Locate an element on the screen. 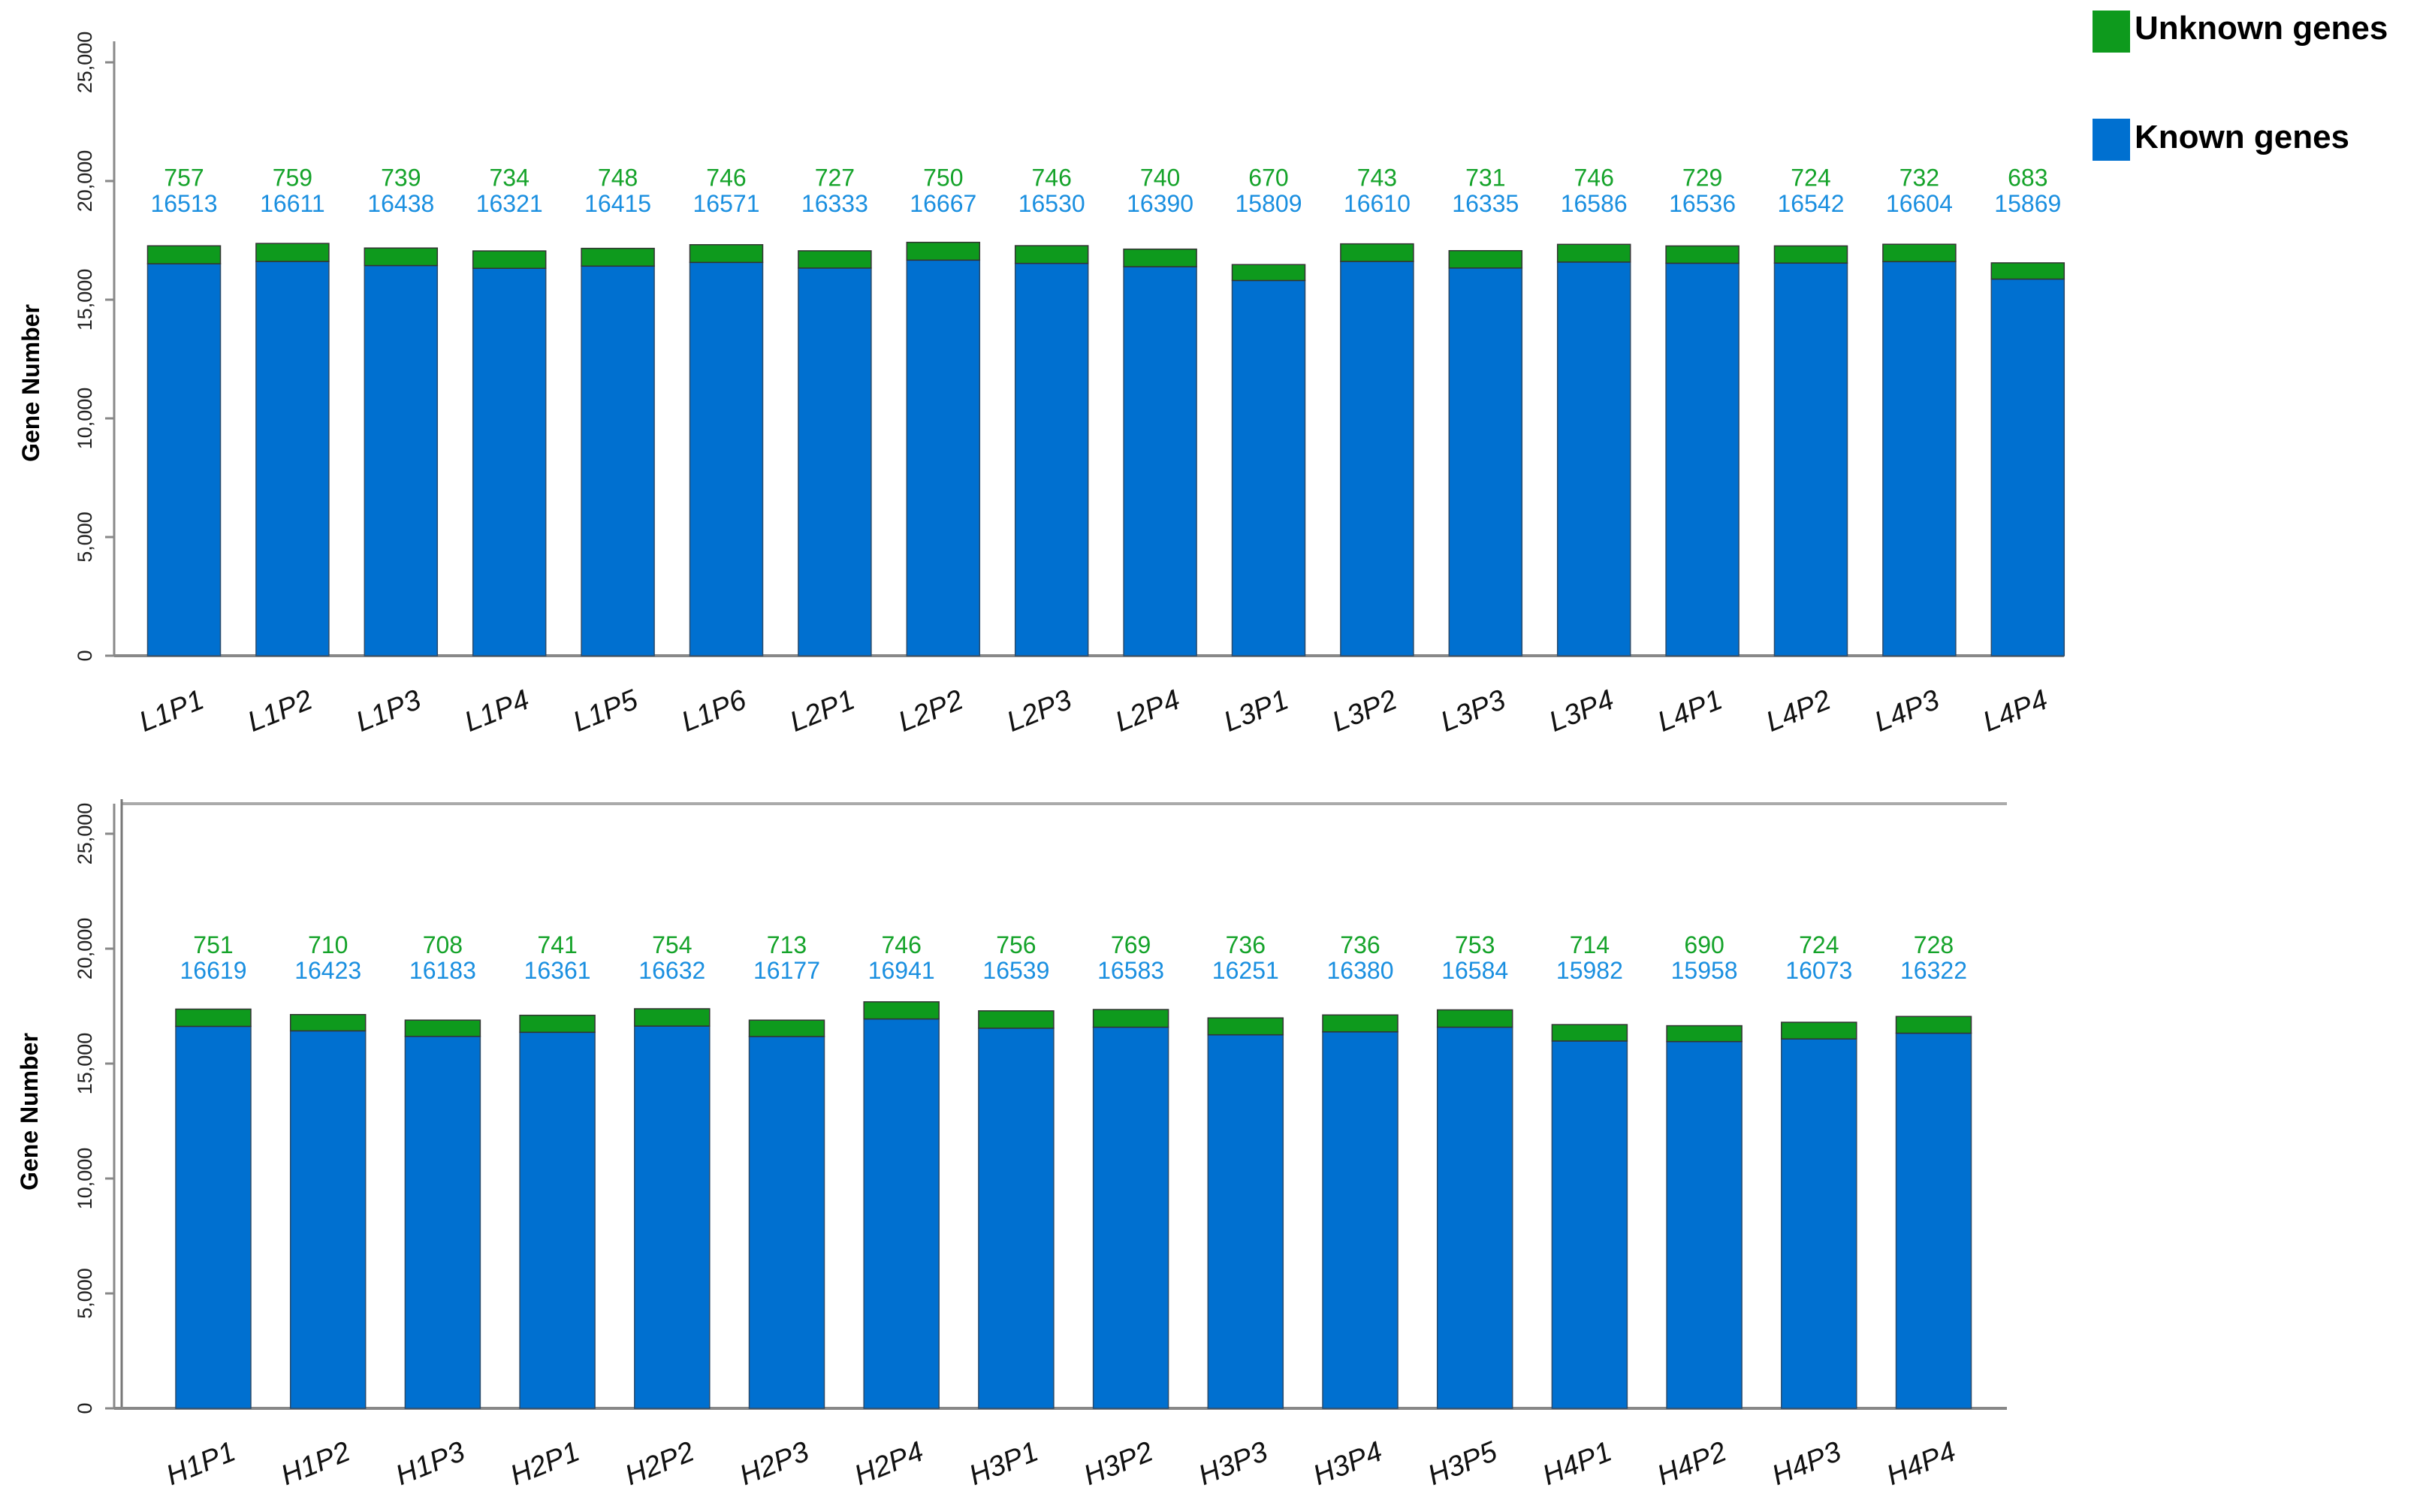 The image size is (2423, 1512). data-label-known-genes: 16542 is located at coordinates (1811, 203).